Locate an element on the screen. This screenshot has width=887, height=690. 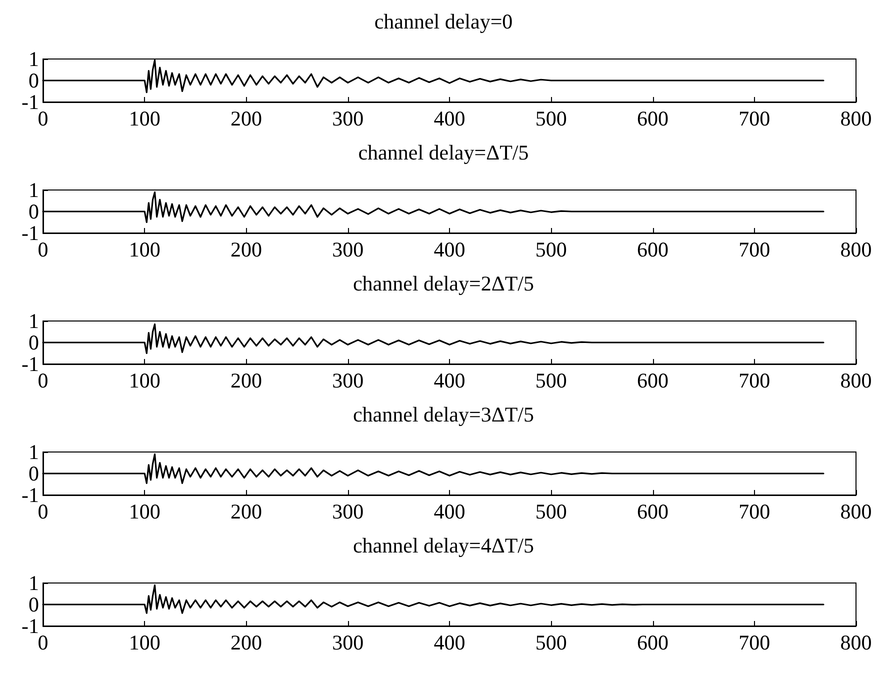
chart-title: channel delay=3ΔT/5 is located at coordinates (443, 414).